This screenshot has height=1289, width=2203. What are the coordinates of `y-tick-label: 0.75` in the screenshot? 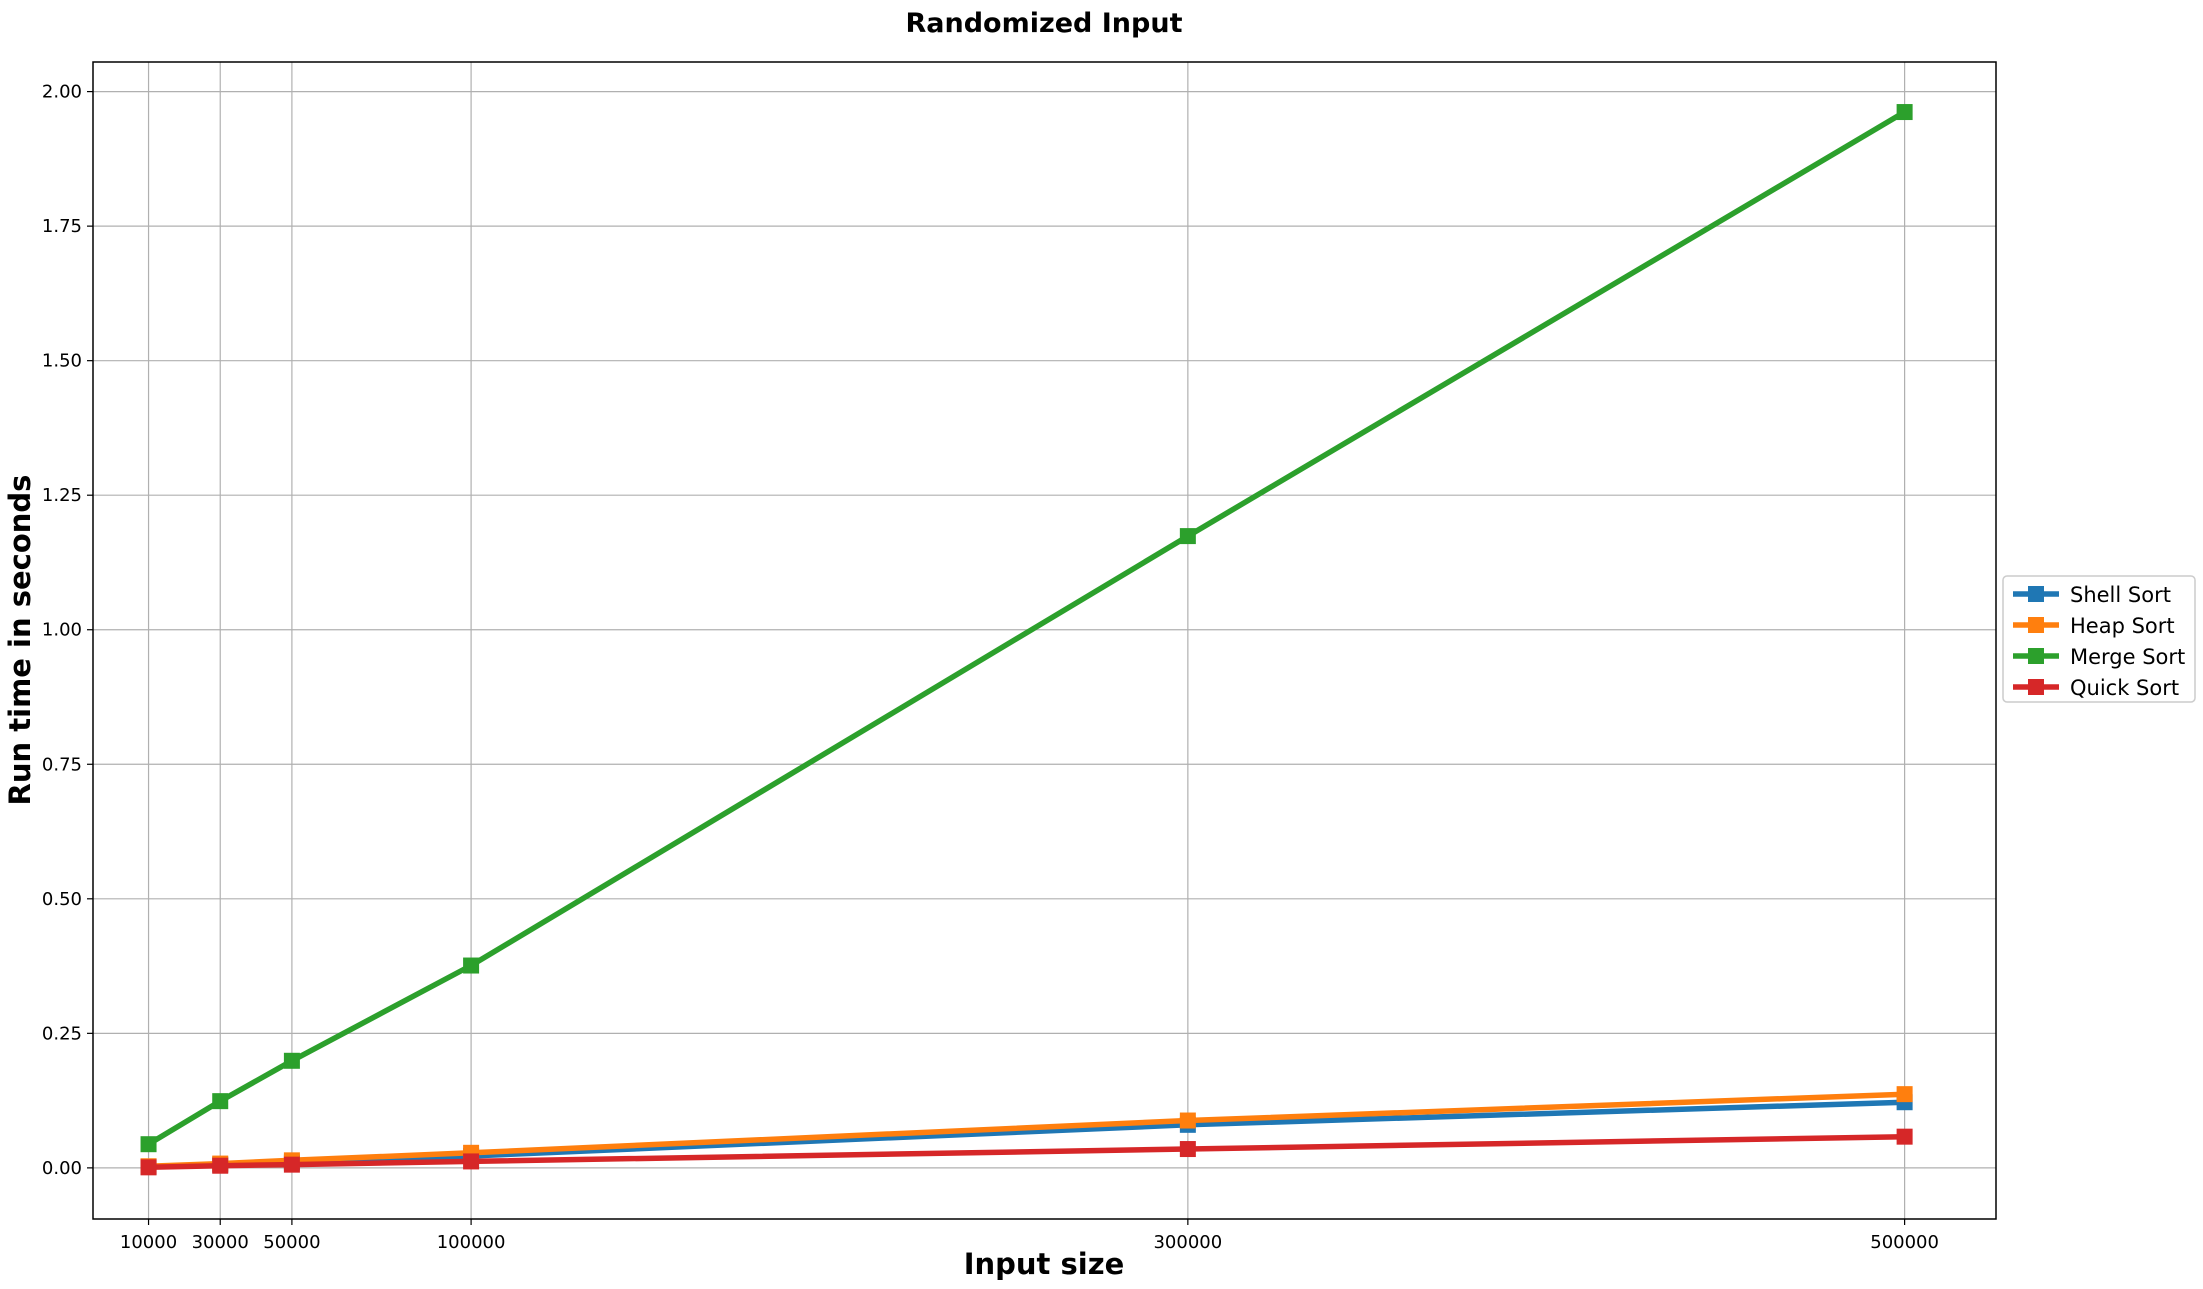 It's located at (62, 764).